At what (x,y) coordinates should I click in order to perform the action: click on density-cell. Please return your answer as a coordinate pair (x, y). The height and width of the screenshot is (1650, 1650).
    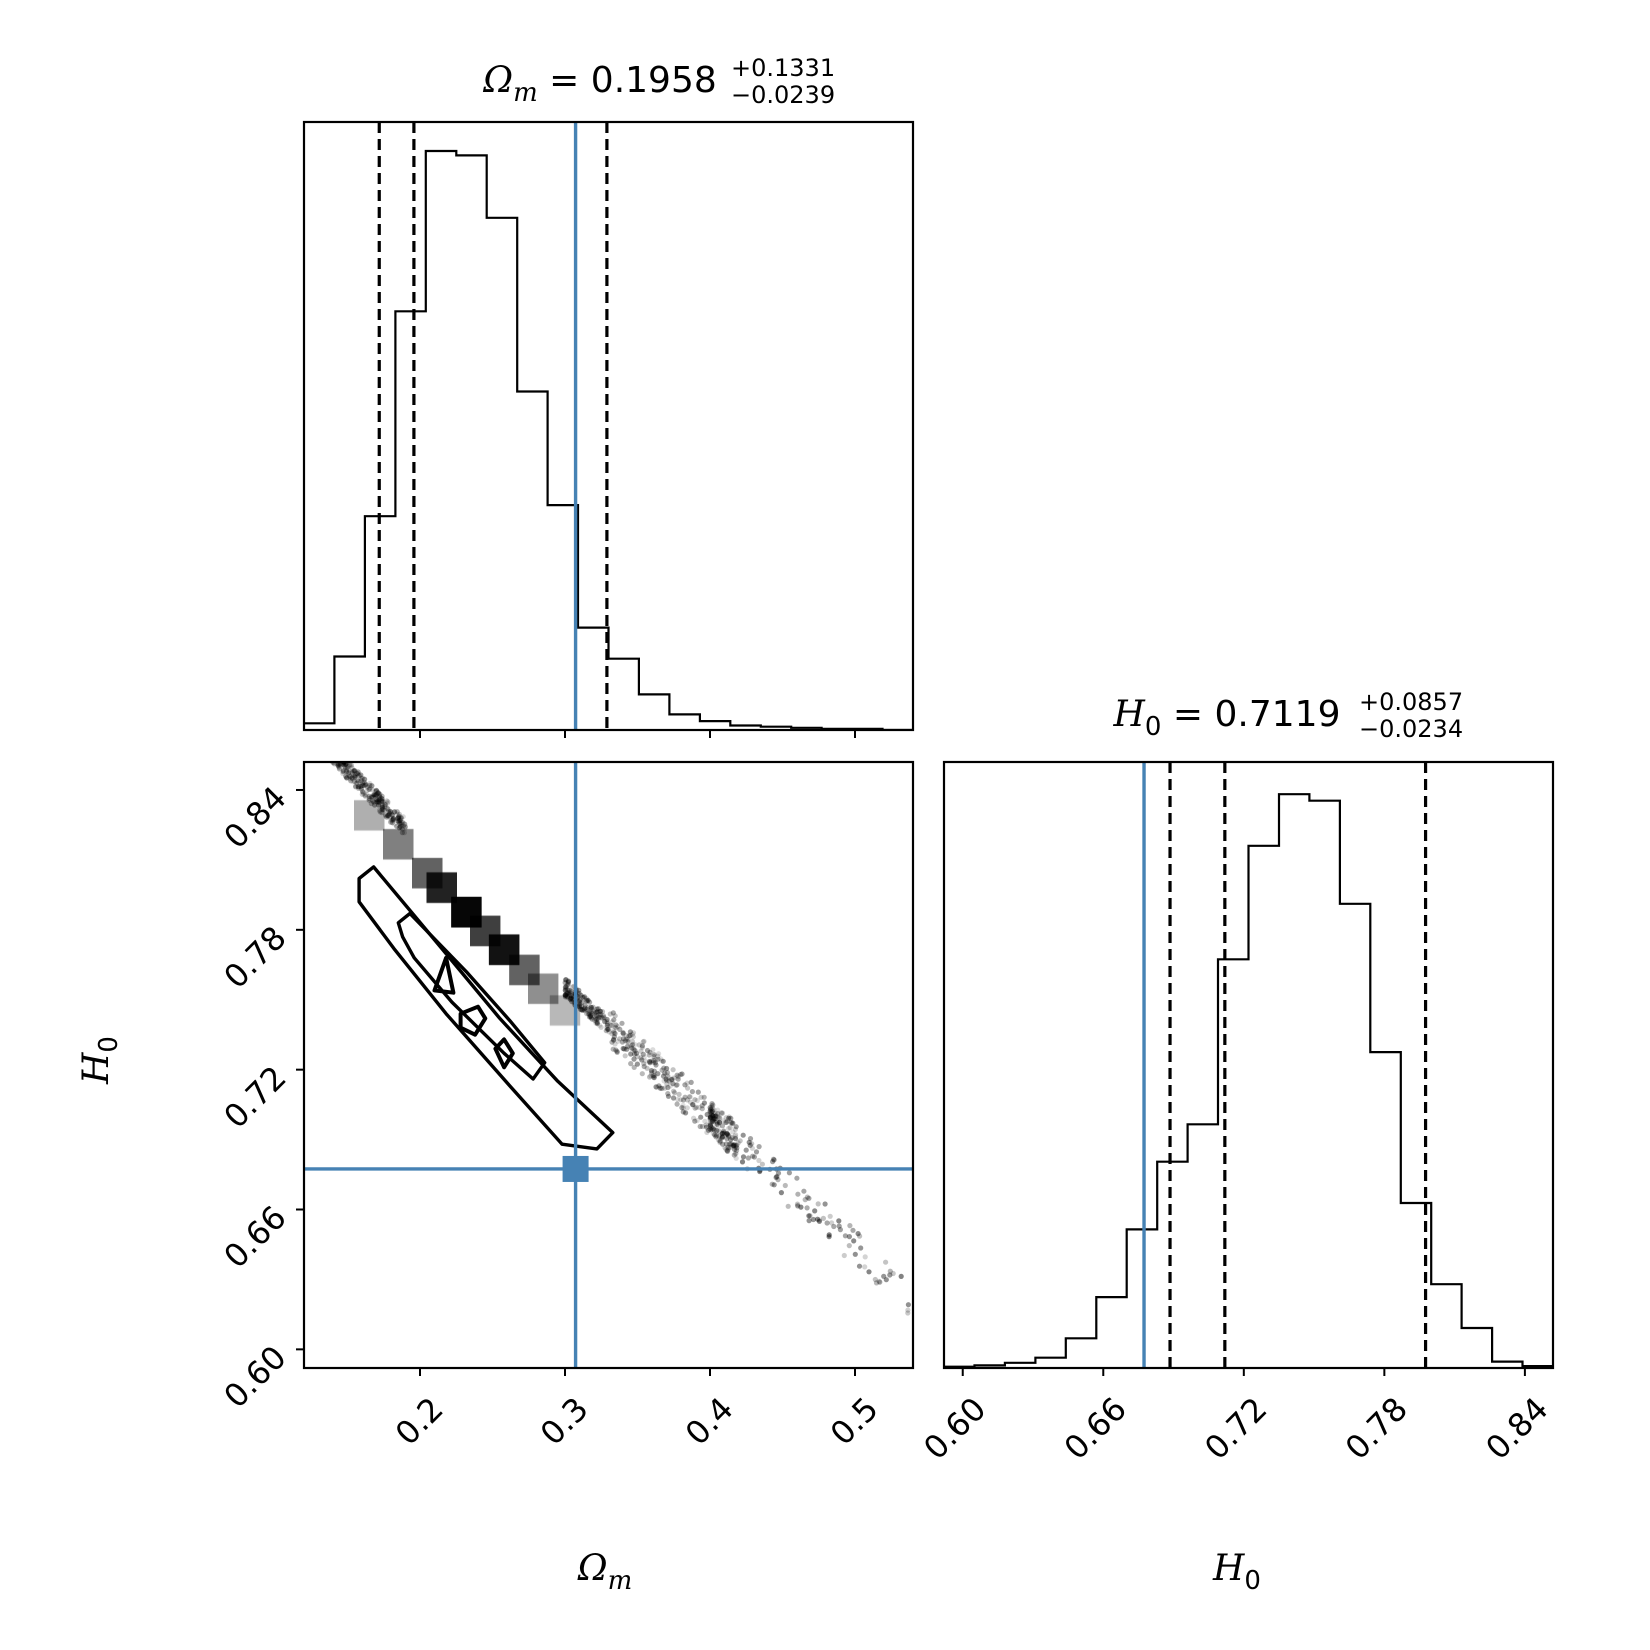
    Looking at the image, I should click on (543, 989).